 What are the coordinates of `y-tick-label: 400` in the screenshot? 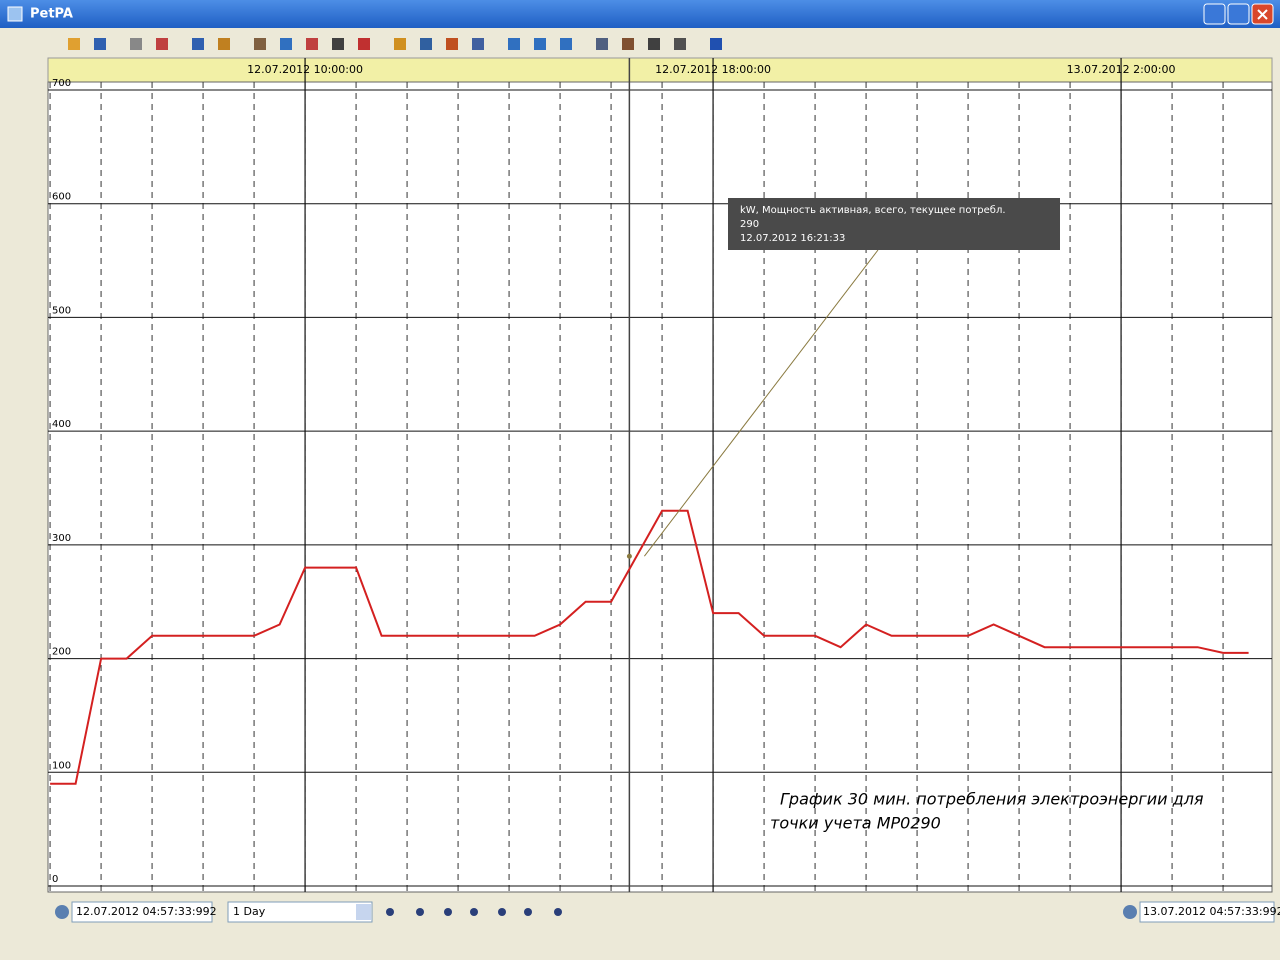 It's located at (61, 424).